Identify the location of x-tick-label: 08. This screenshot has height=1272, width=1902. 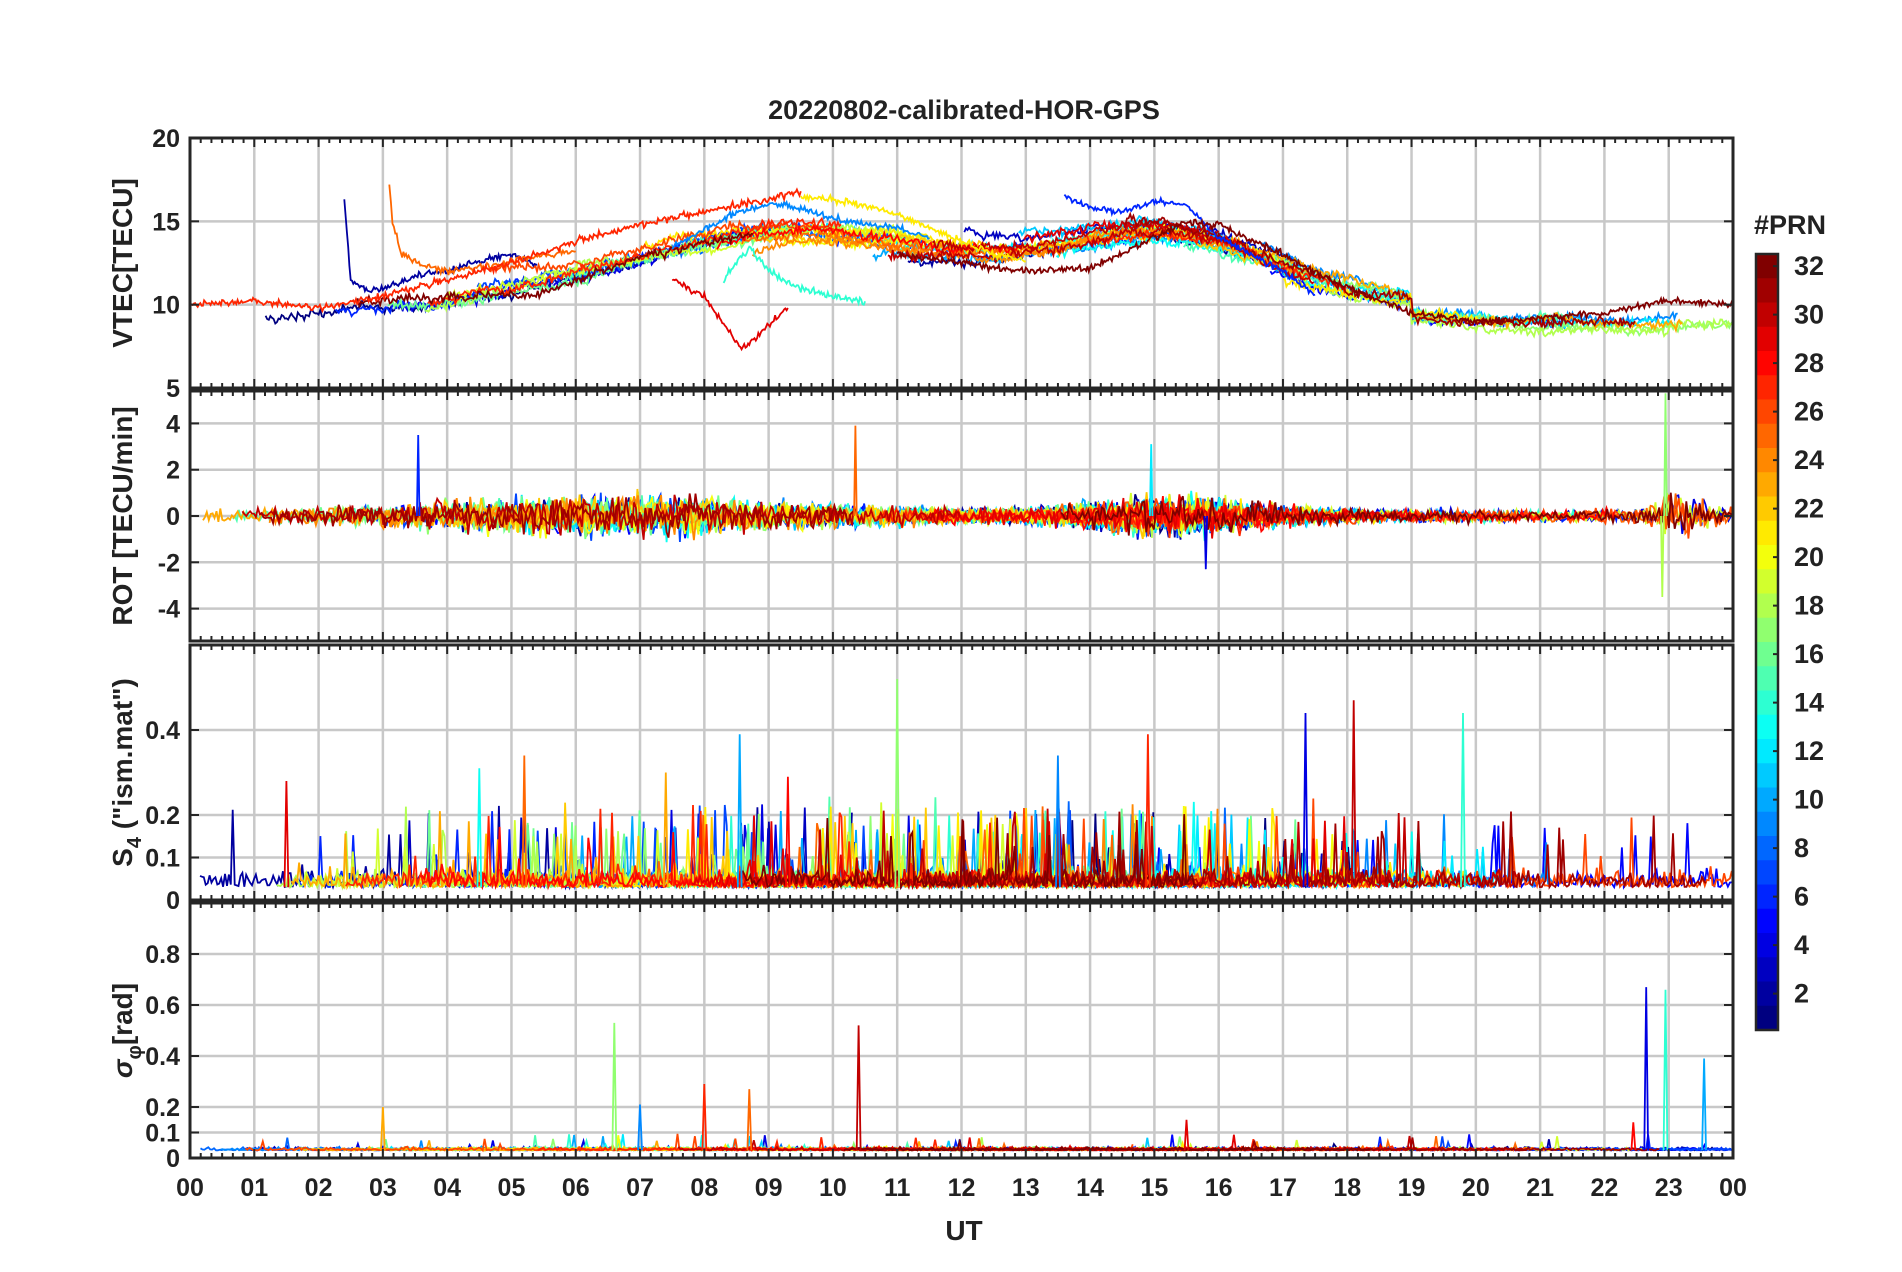
(704, 1188).